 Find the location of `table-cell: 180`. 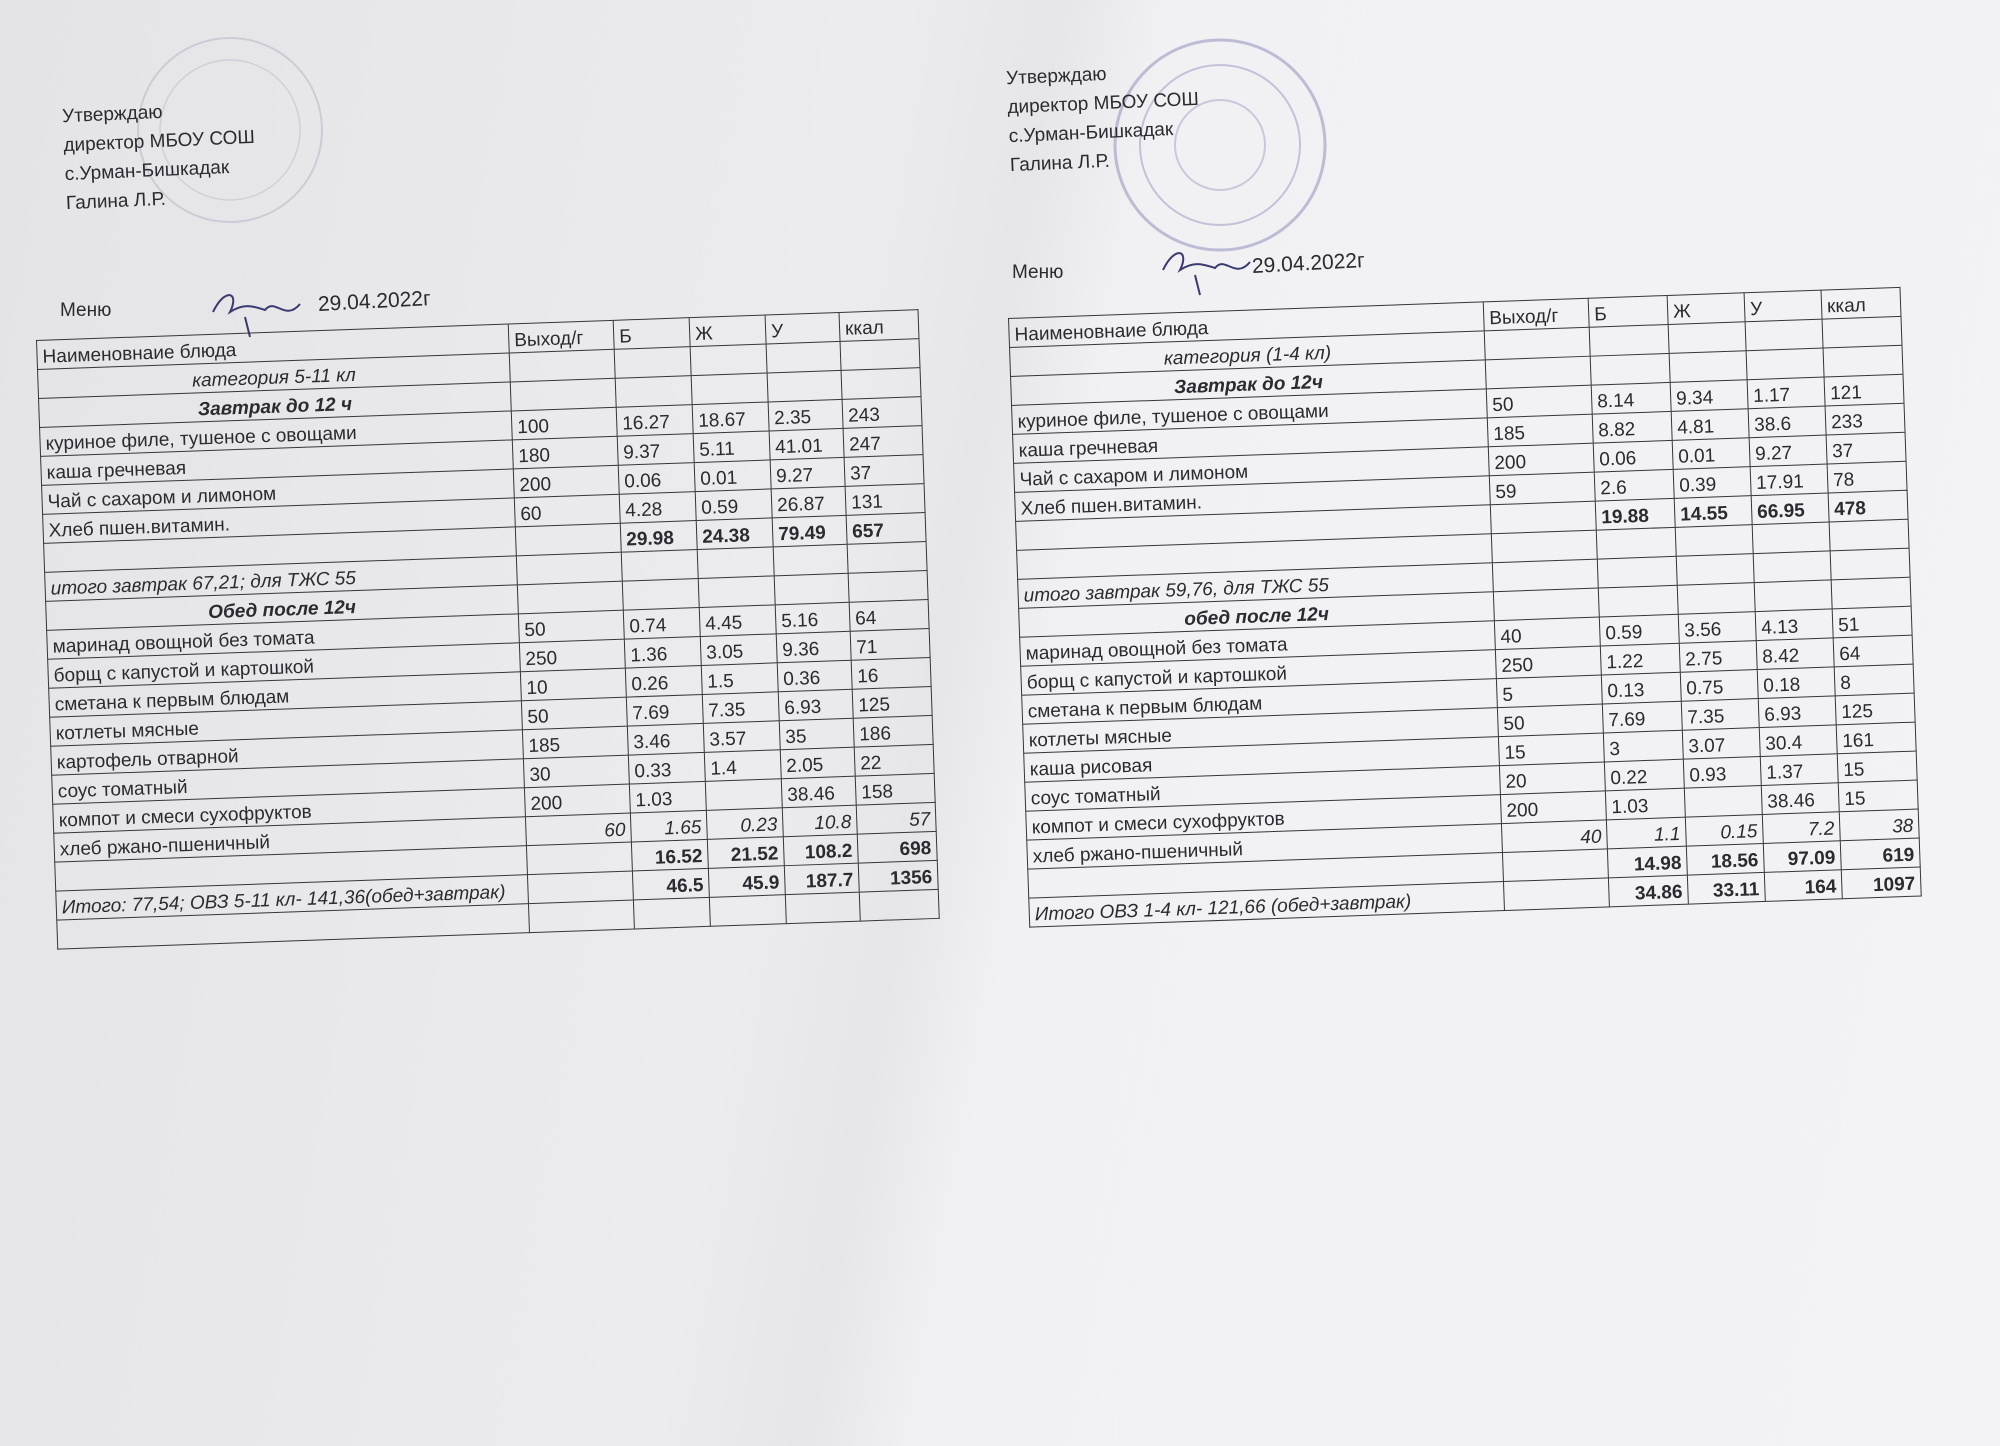

table-cell: 180 is located at coordinates (565, 452).